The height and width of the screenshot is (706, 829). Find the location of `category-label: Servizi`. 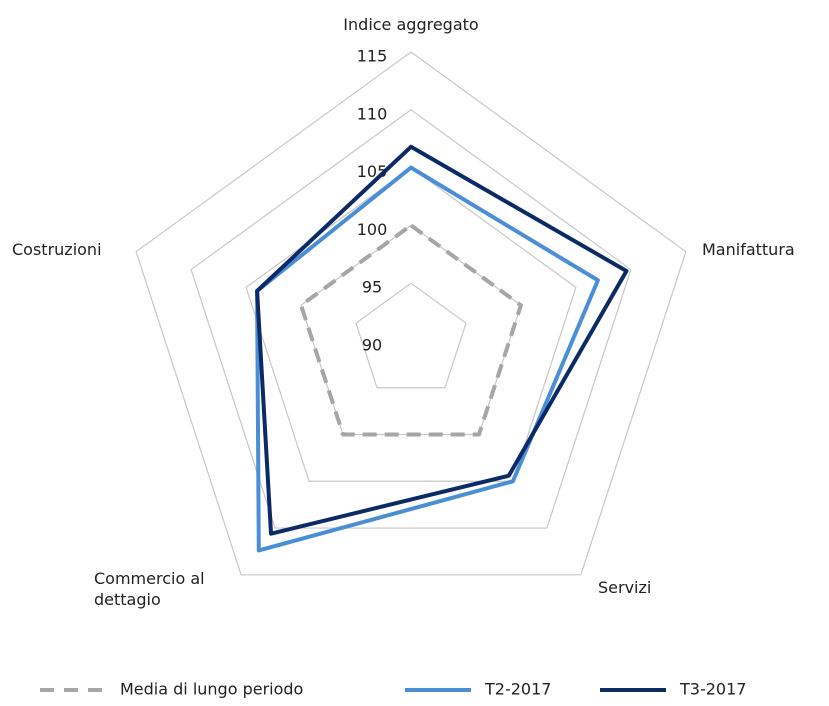

category-label: Servizi is located at coordinates (625, 587).